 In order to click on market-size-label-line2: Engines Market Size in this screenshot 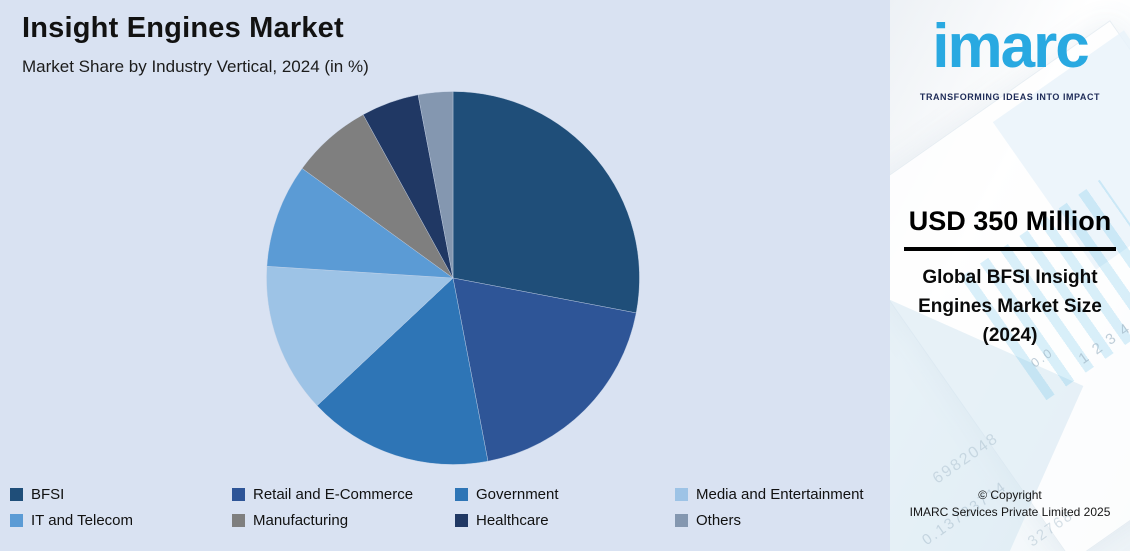, I will do `click(1010, 306)`.